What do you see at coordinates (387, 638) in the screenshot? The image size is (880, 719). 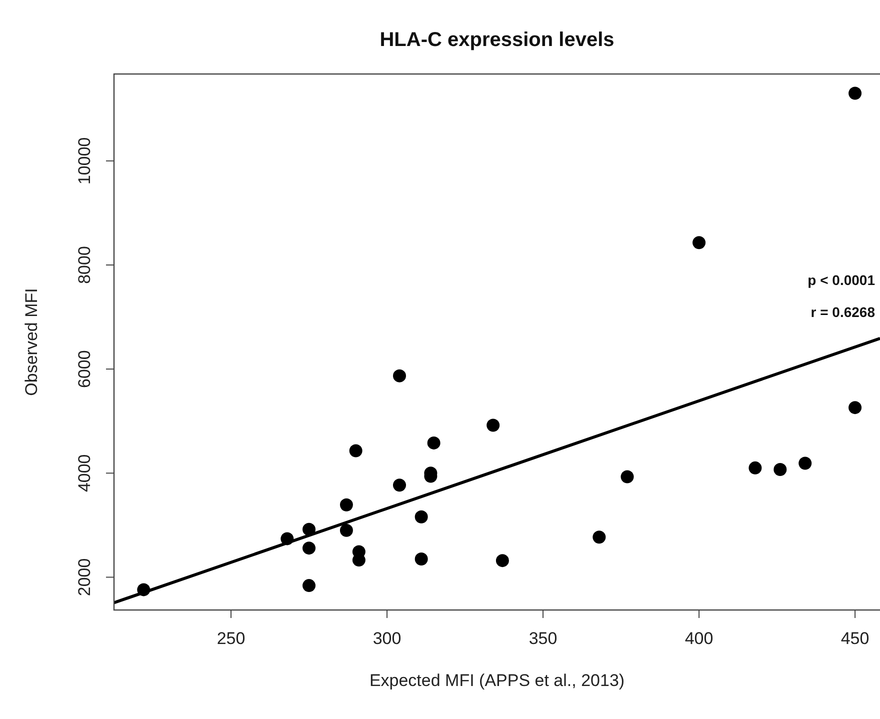 I see `x-tick-label: 300` at bounding box center [387, 638].